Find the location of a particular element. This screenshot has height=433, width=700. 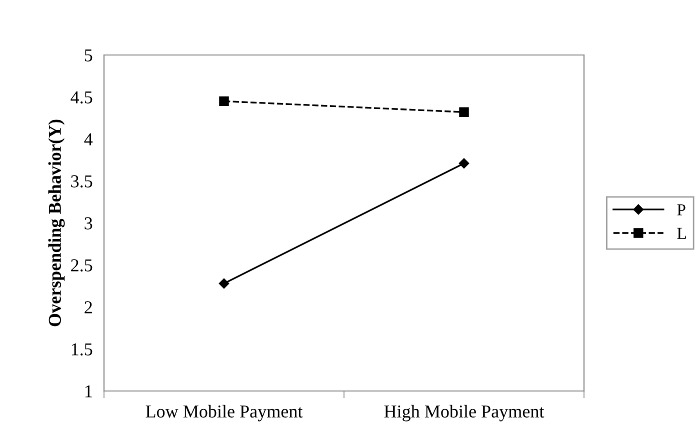

legend-label: L is located at coordinates (681, 233).